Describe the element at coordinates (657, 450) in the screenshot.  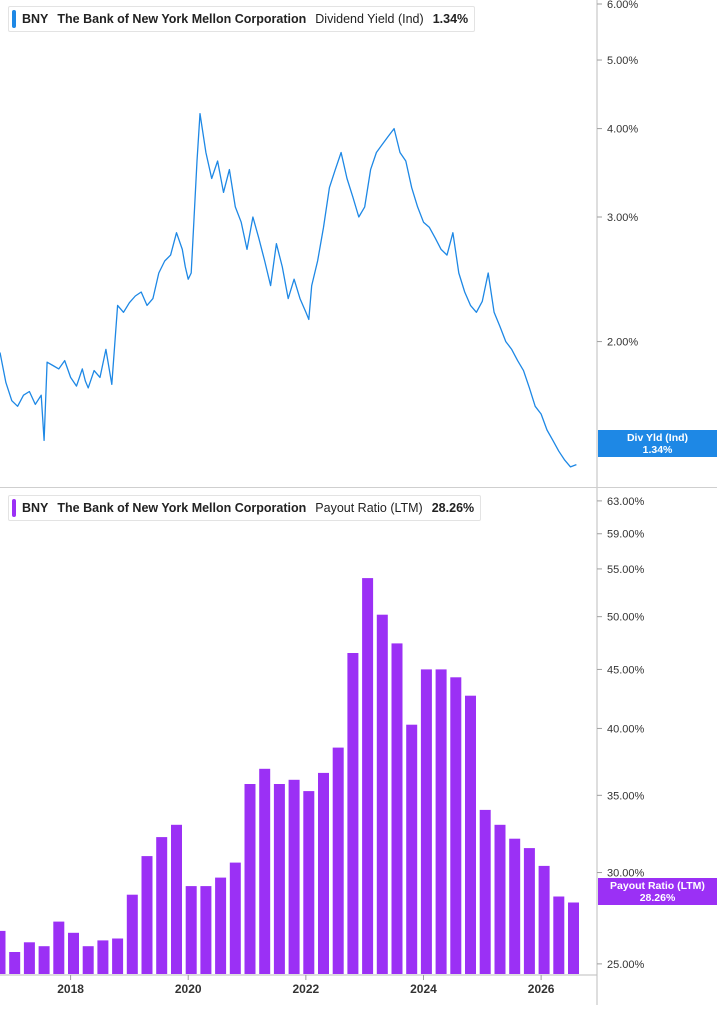
I see `tag-value: 1.34%` at that location.